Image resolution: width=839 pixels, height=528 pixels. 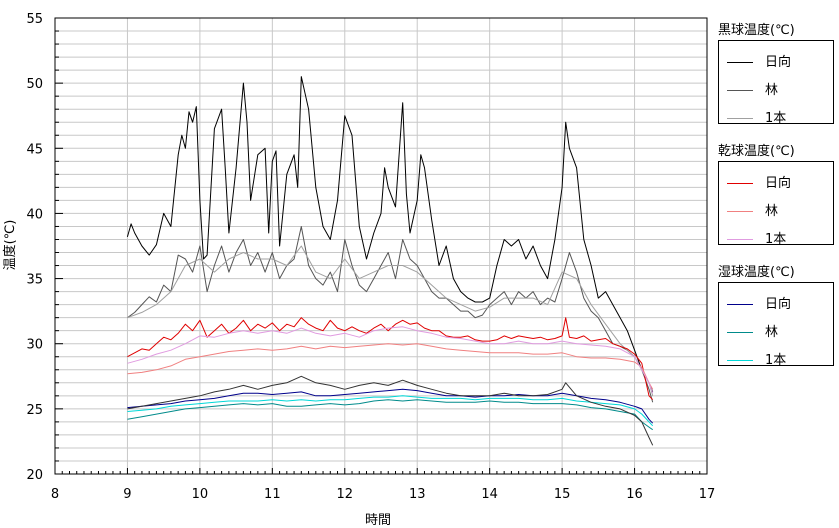 What do you see at coordinates (756, 272) in the screenshot?
I see `legend-group-title: 湿球温度(℃)` at bounding box center [756, 272].